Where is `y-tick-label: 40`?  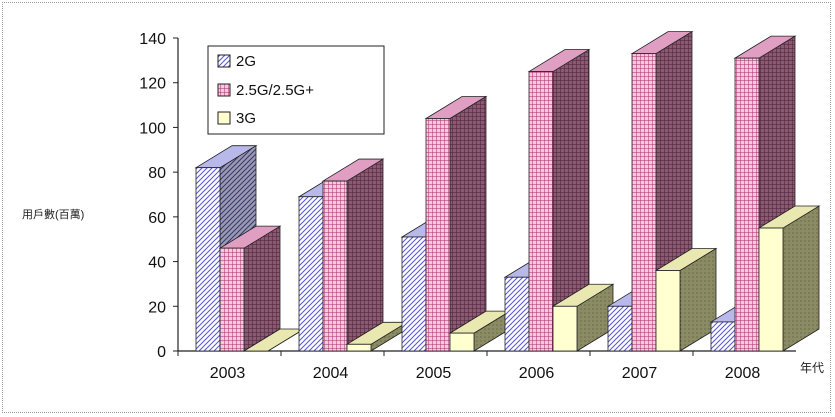 y-tick-label: 40 is located at coordinates (157, 263).